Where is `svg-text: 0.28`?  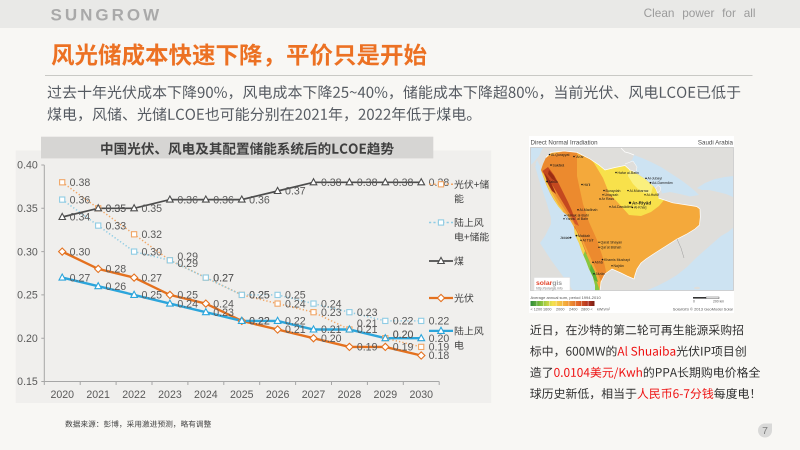 svg-text: 0.28 is located at coordinates (116, 270).